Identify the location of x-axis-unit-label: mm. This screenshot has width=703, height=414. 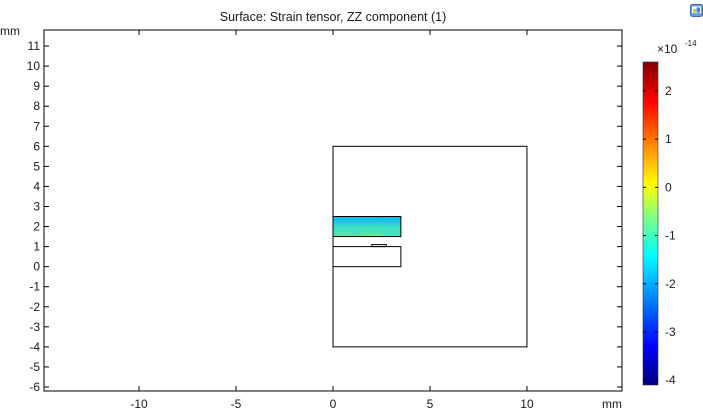
(612, 404).